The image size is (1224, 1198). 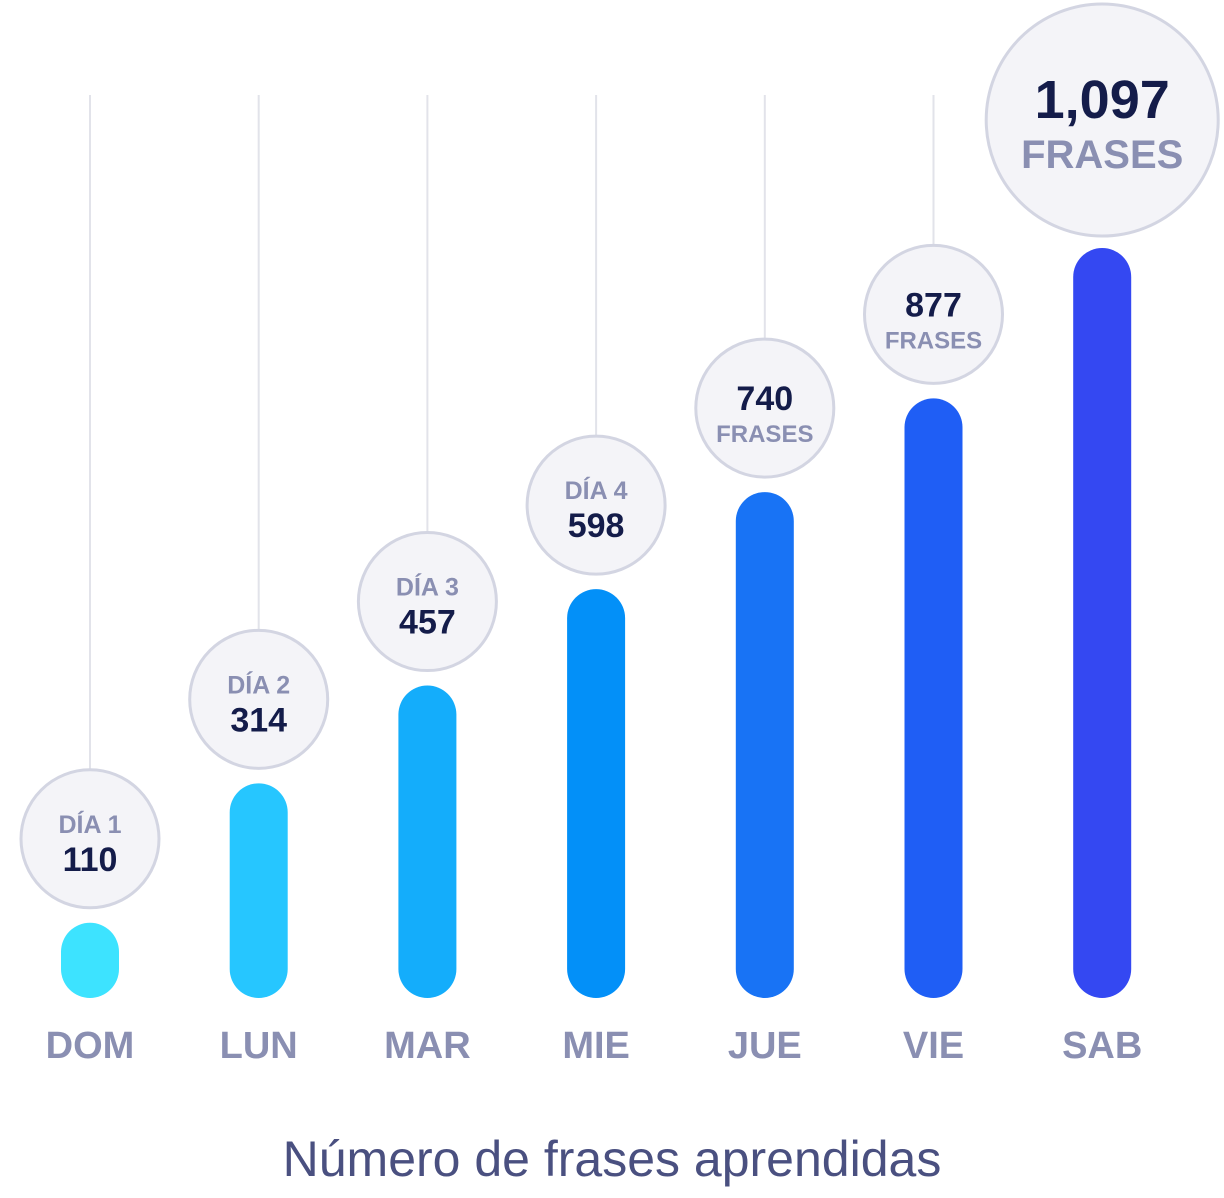 I want to click on bubble-jue, so click(x=765, y=408).